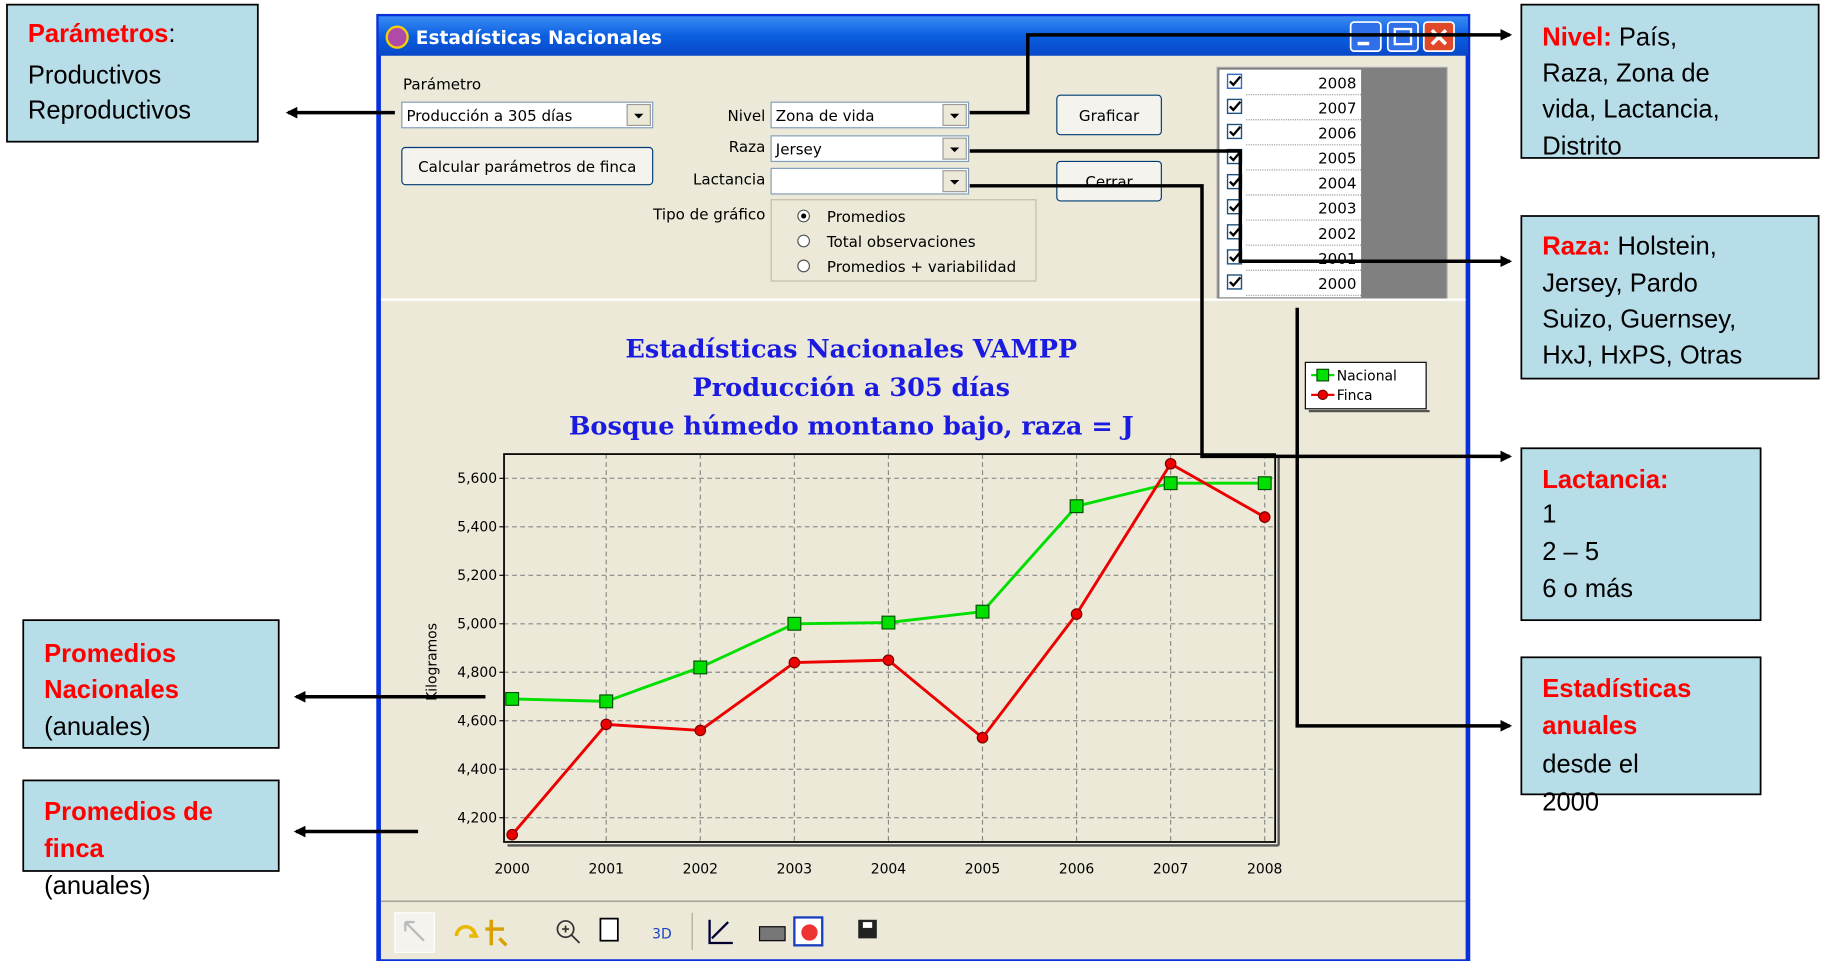 This screenshot has height=961, width=1821. I want to click on annotation-heading: Estadísticas, so click(1616, 689).